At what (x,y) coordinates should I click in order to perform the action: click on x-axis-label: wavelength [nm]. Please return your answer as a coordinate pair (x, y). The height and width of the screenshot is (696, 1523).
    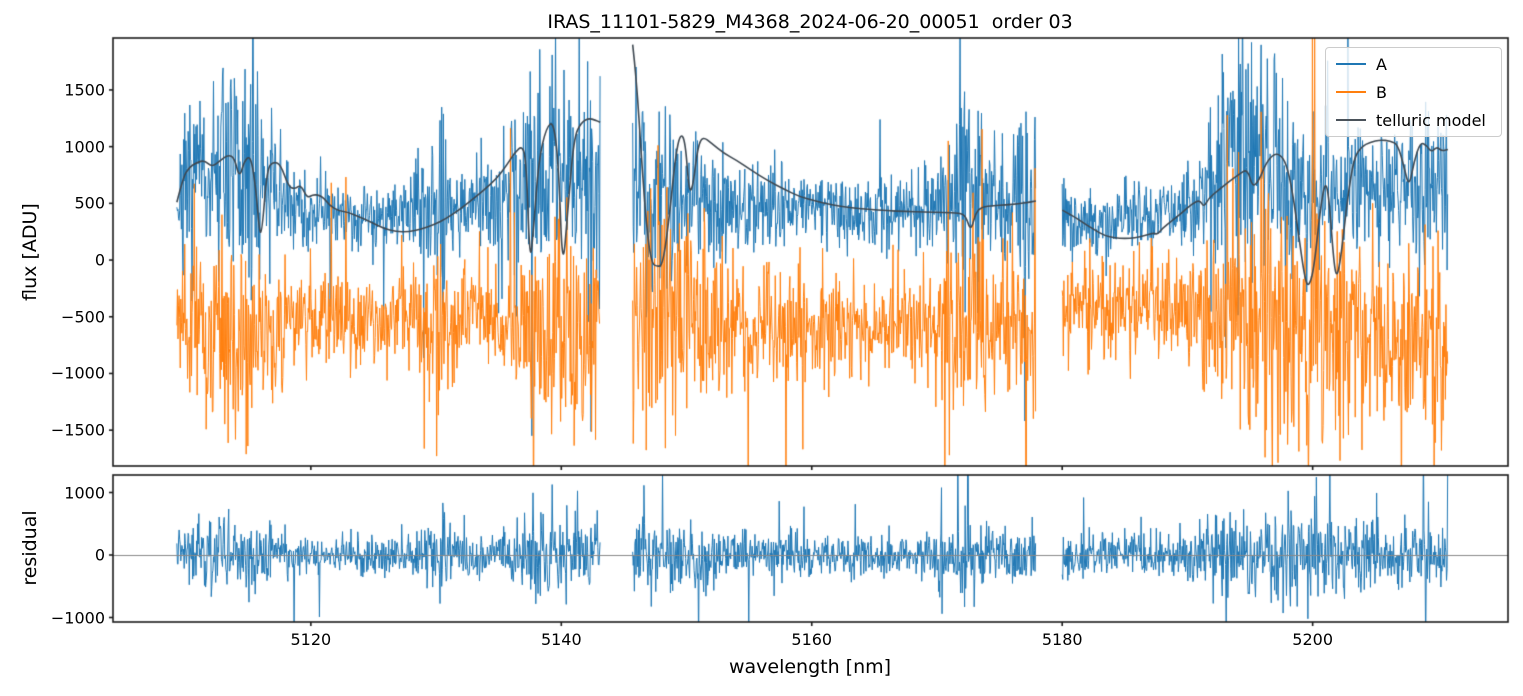
    Looking at the image, I should click on (810, 667).